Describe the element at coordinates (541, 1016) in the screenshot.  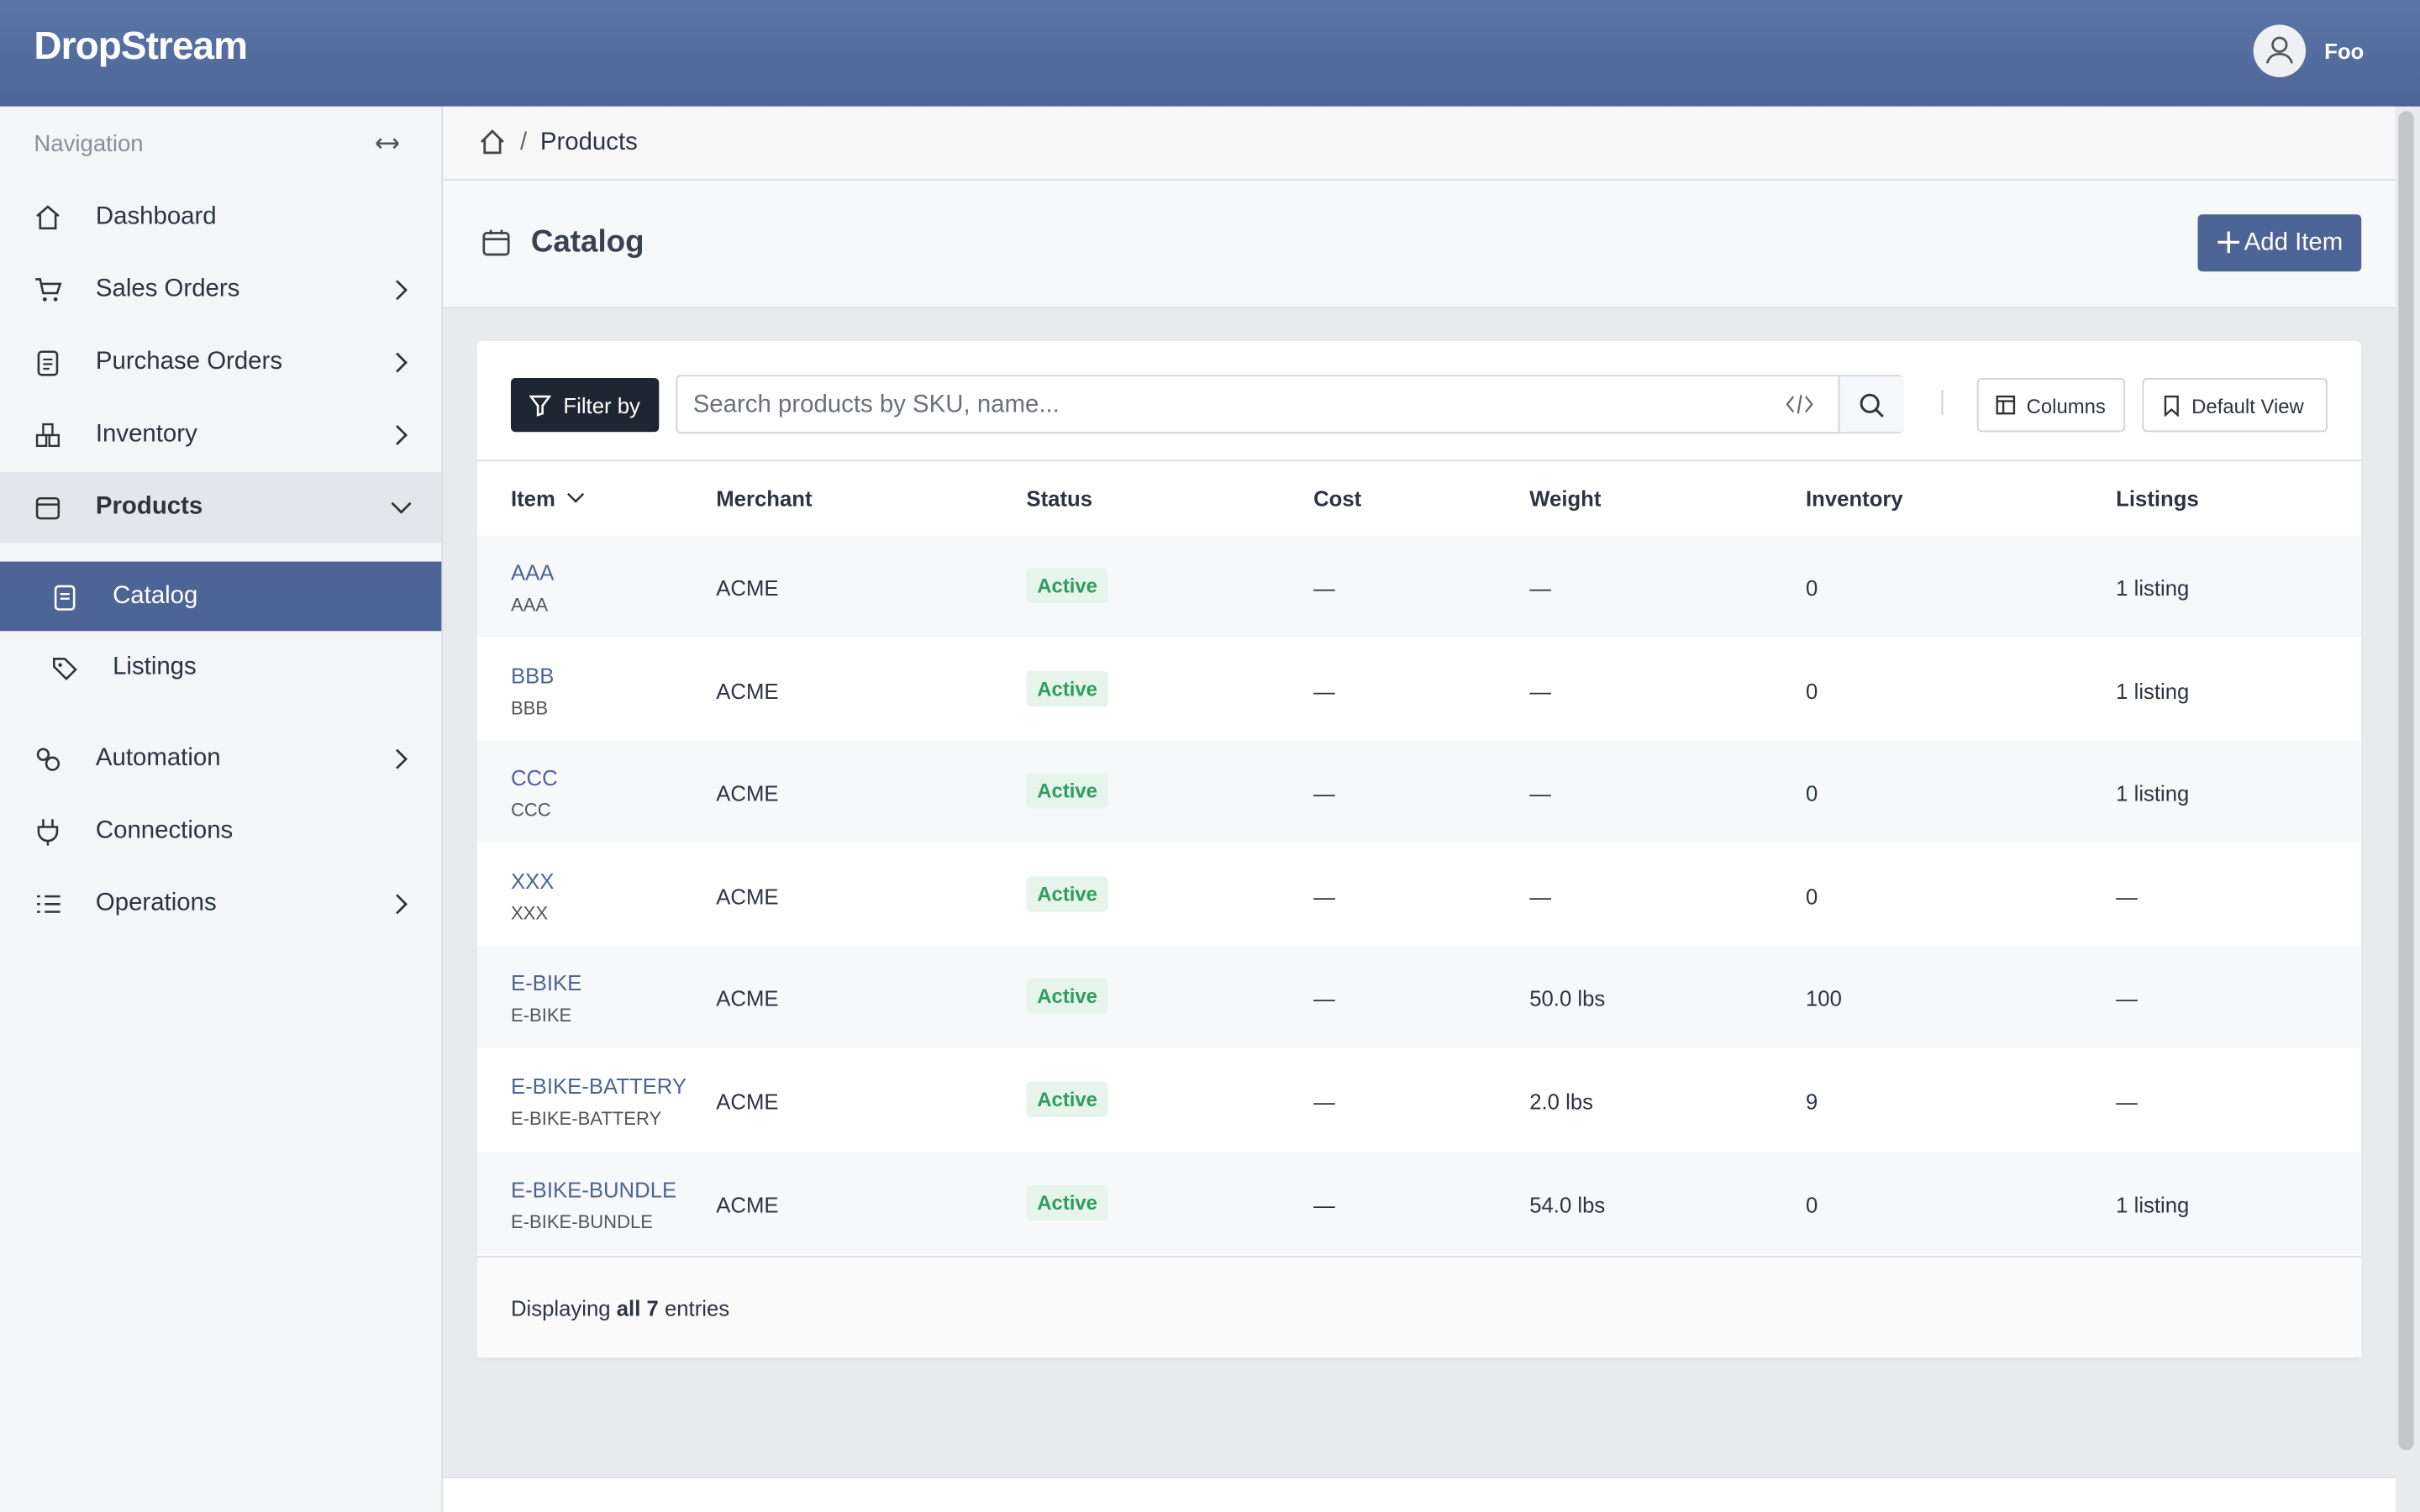
I see `item-sku: E-BIKE` at that location.